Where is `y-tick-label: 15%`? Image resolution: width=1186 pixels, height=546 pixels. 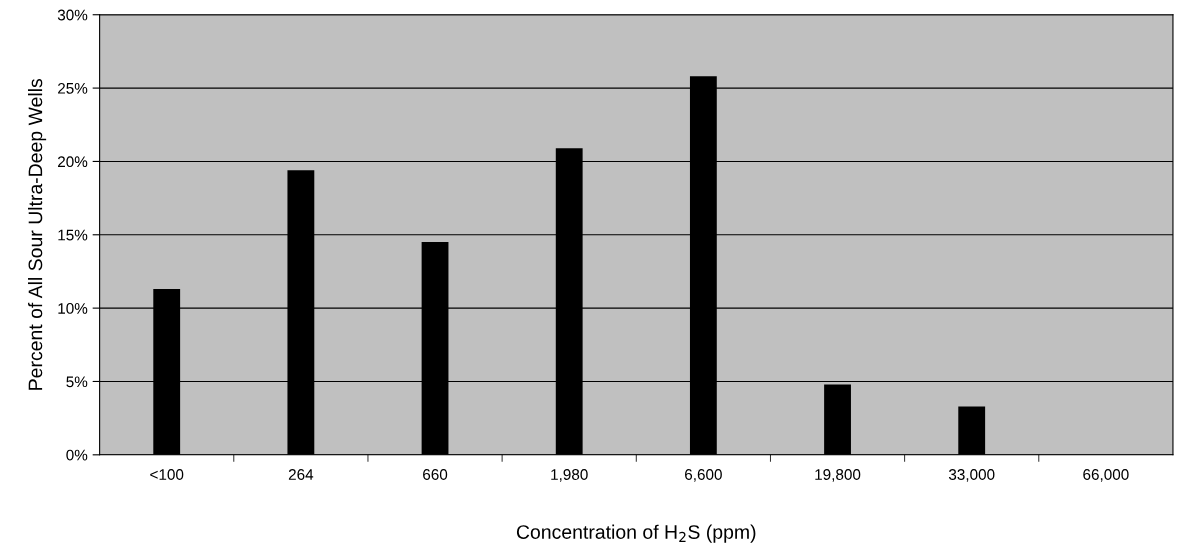
y-tick-label: 15% is located at coordinates (73, 235).